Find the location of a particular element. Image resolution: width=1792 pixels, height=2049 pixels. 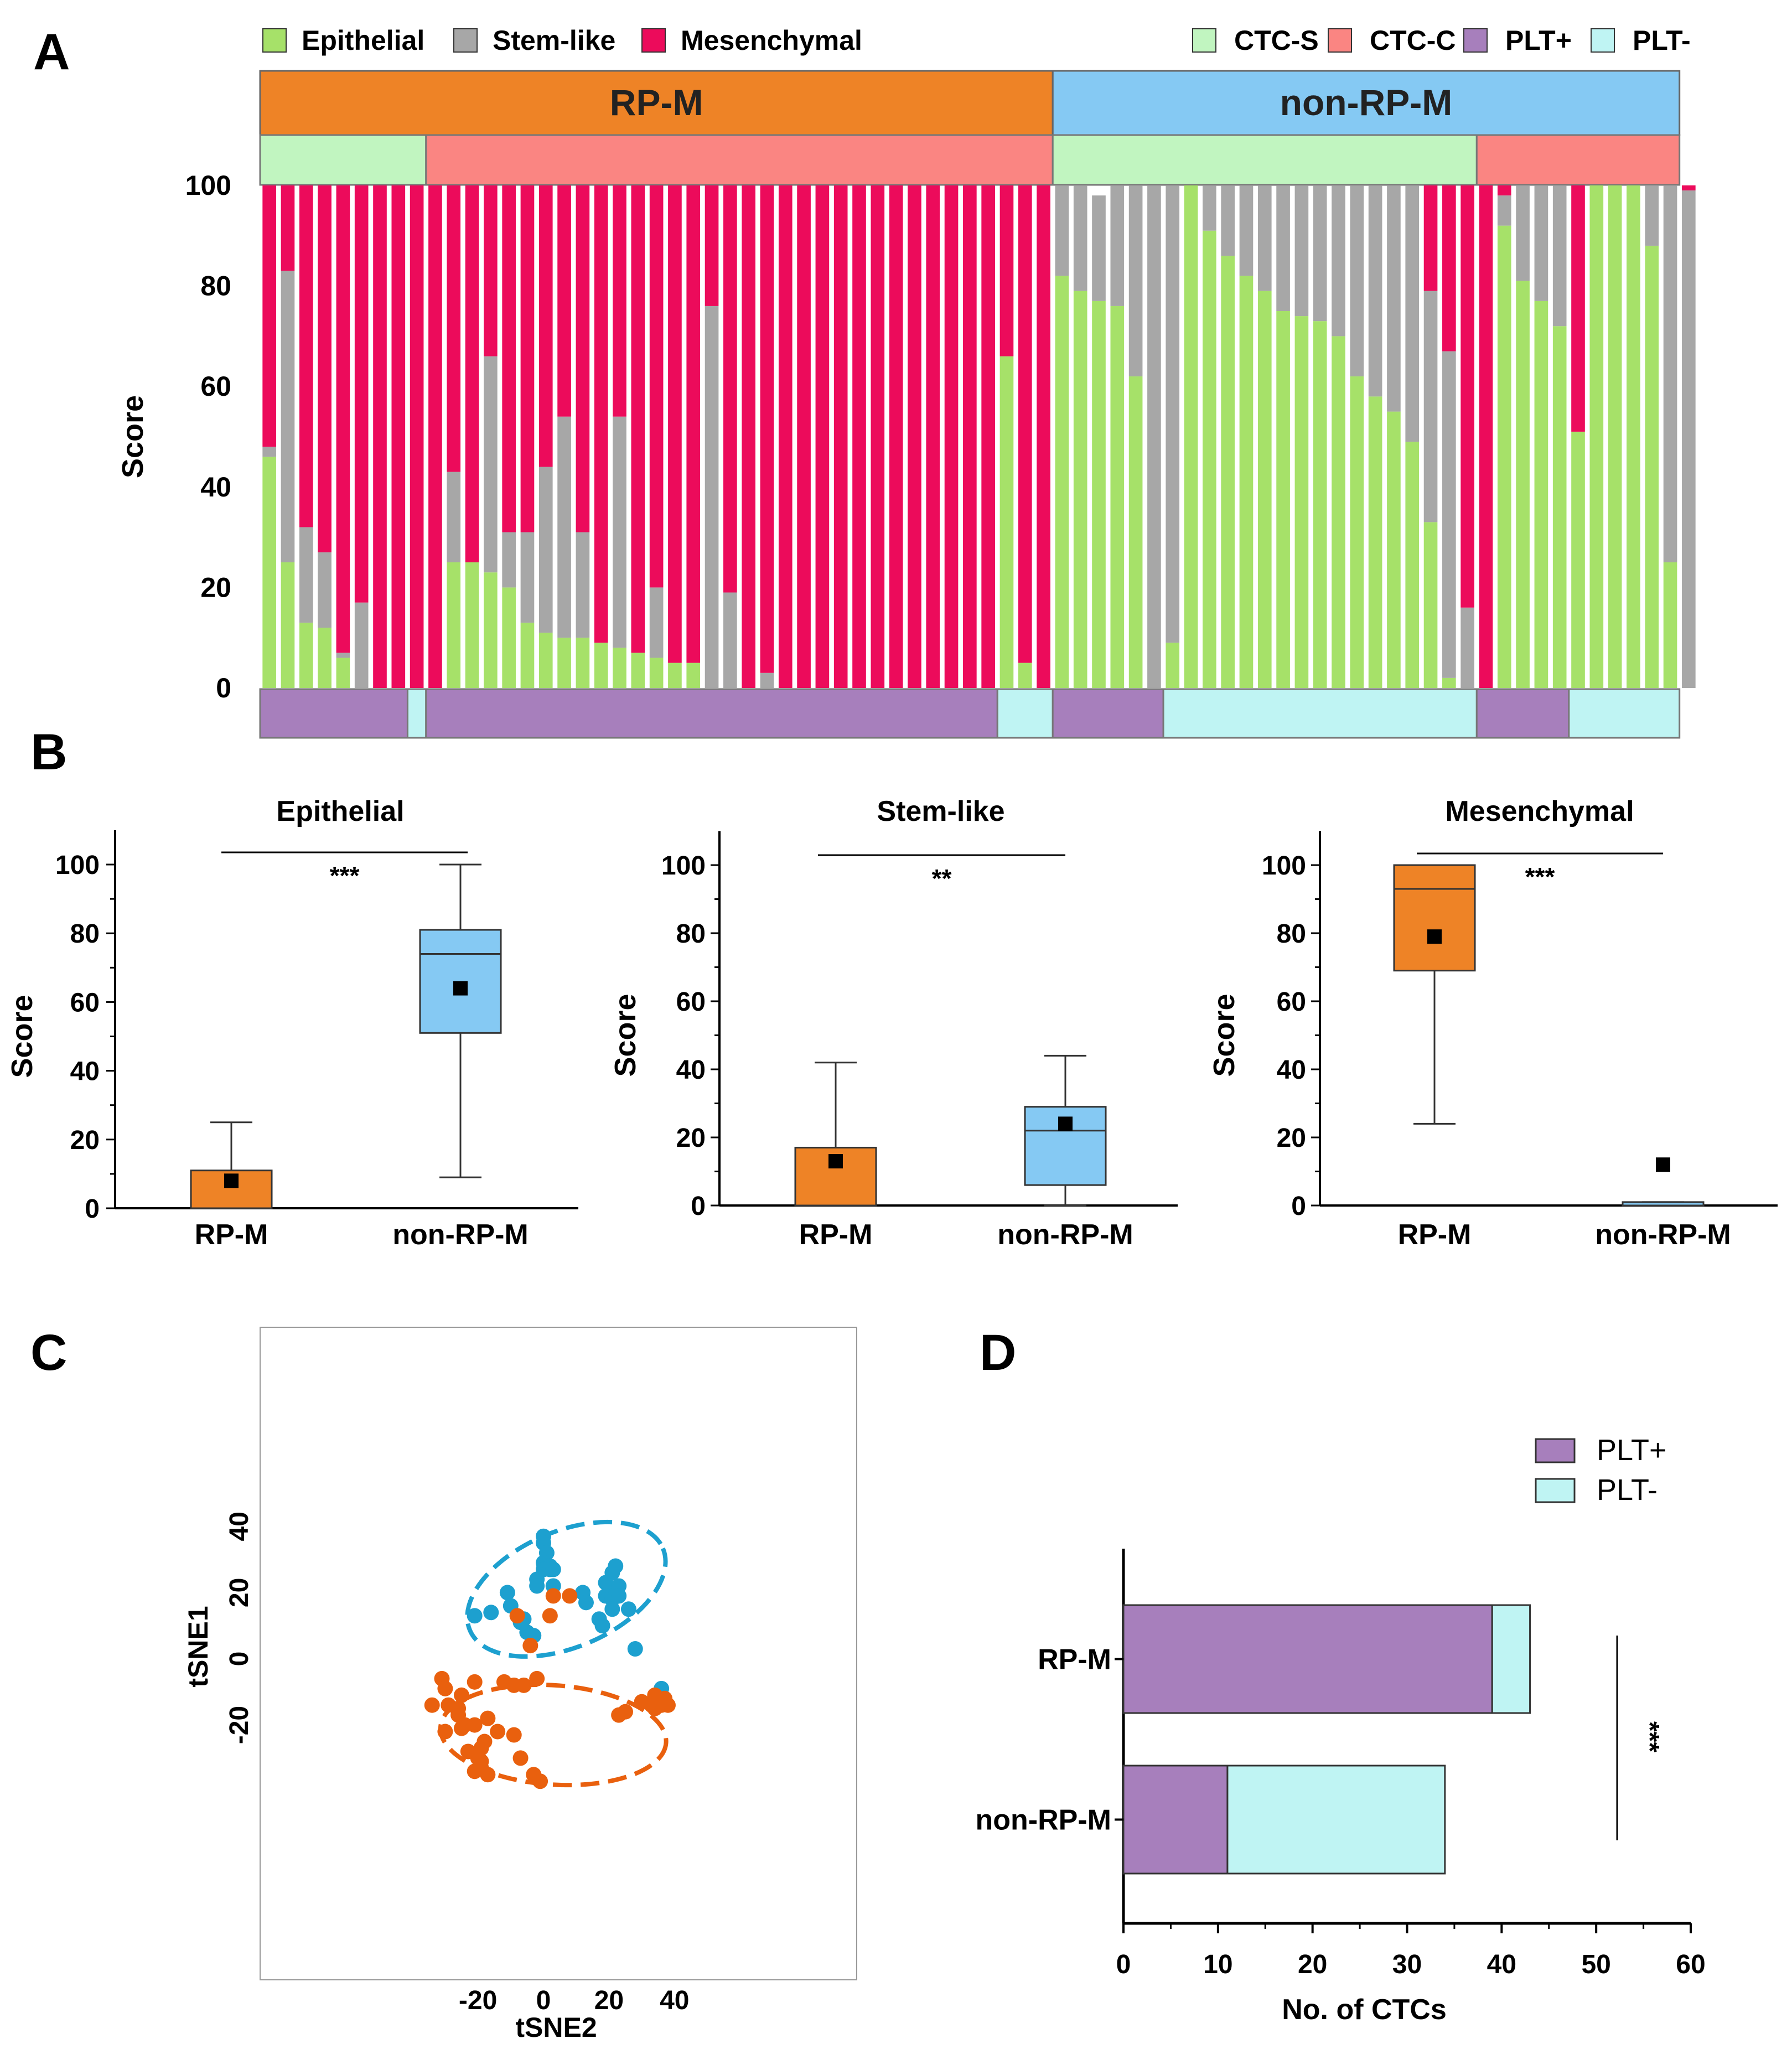

panel-label-c: C is located at coordinates (48, 1352).